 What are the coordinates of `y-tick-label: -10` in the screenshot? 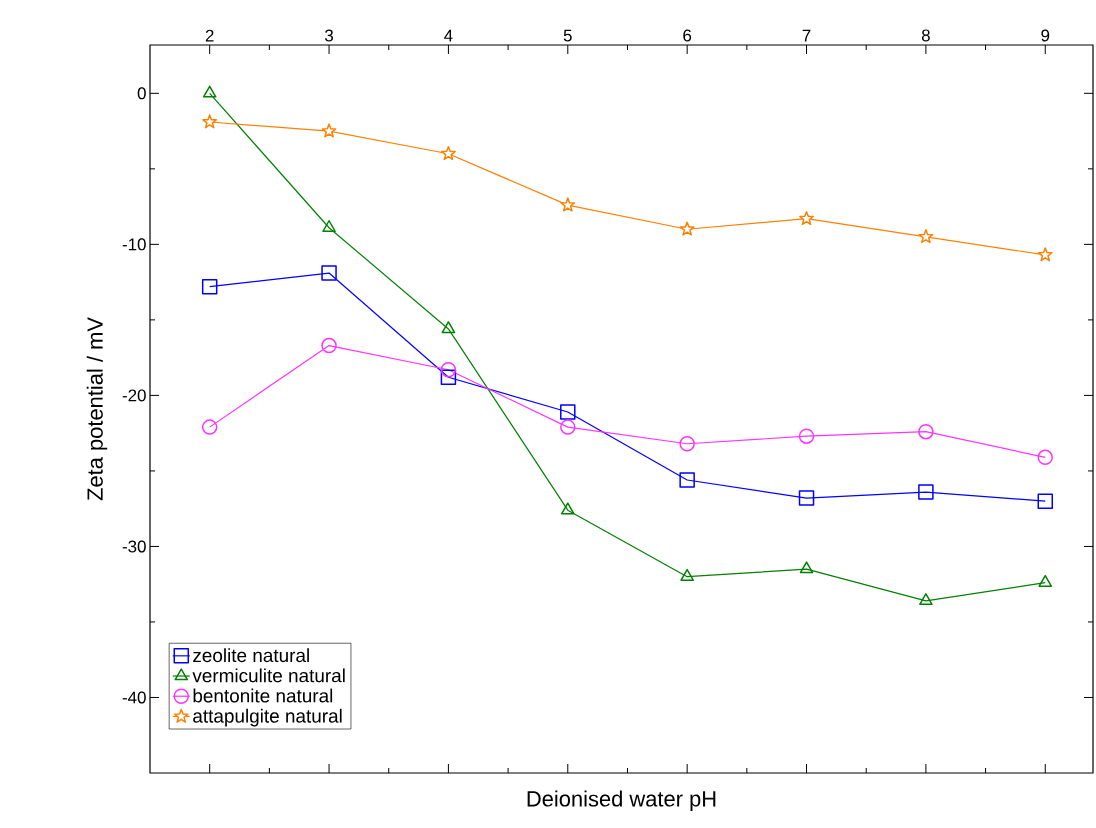 It's located at (134, 244).